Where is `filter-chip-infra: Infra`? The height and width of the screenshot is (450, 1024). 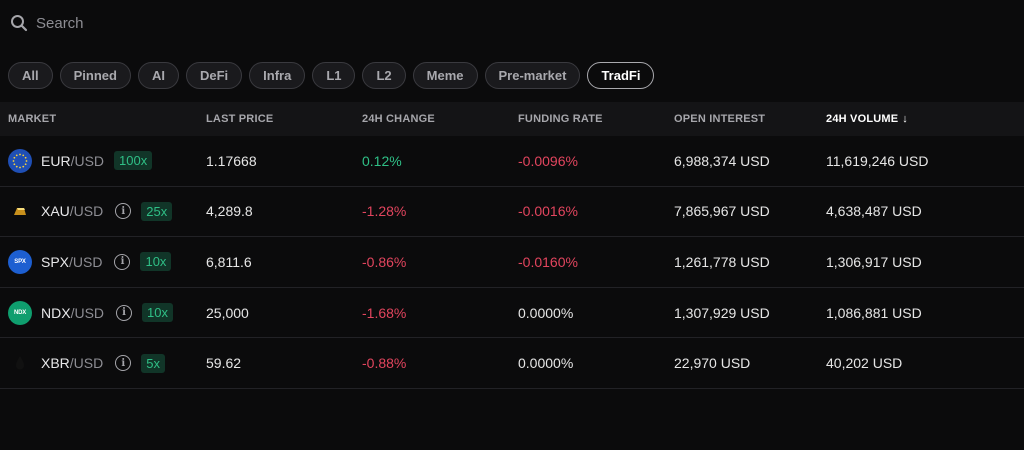
filter-chip-infra: Infra is located at coordinates (277, 75).